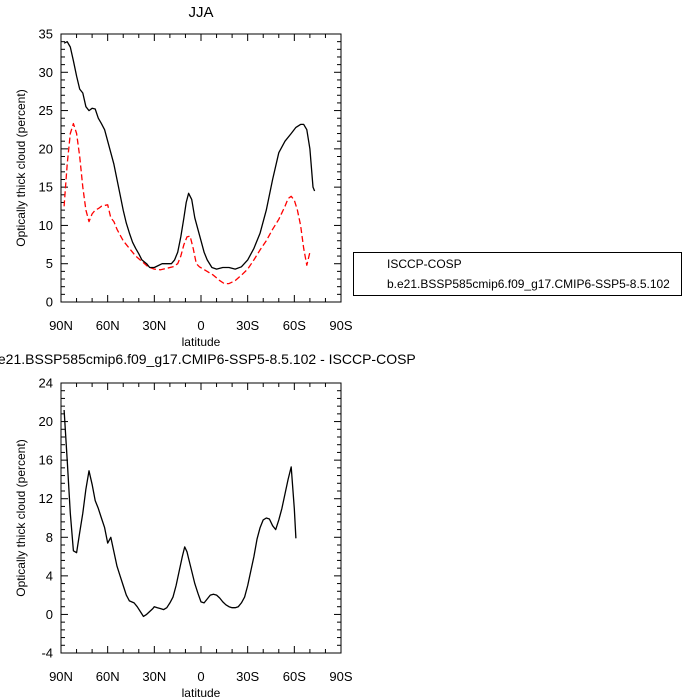  What do you see at coordinates (46, 187) in the screenshot?
I see `y-tick-label: 15` at bounding box center [46, 187].